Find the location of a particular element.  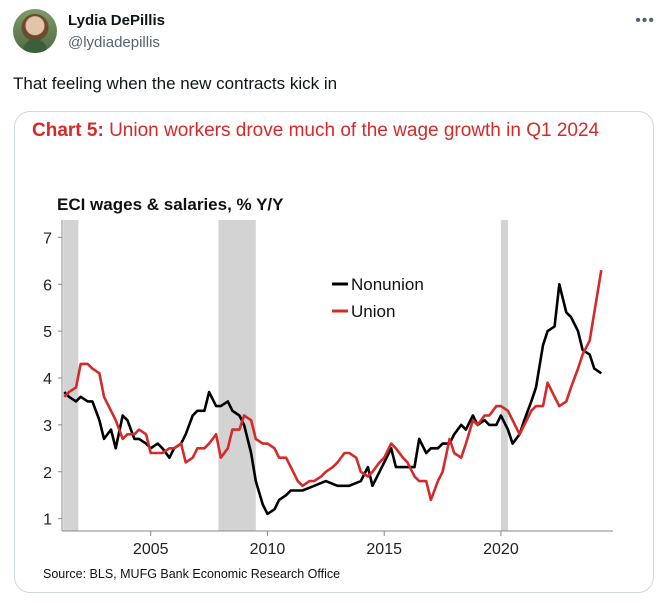

y-tick-label: 1 is located at coordinates (47, 520).